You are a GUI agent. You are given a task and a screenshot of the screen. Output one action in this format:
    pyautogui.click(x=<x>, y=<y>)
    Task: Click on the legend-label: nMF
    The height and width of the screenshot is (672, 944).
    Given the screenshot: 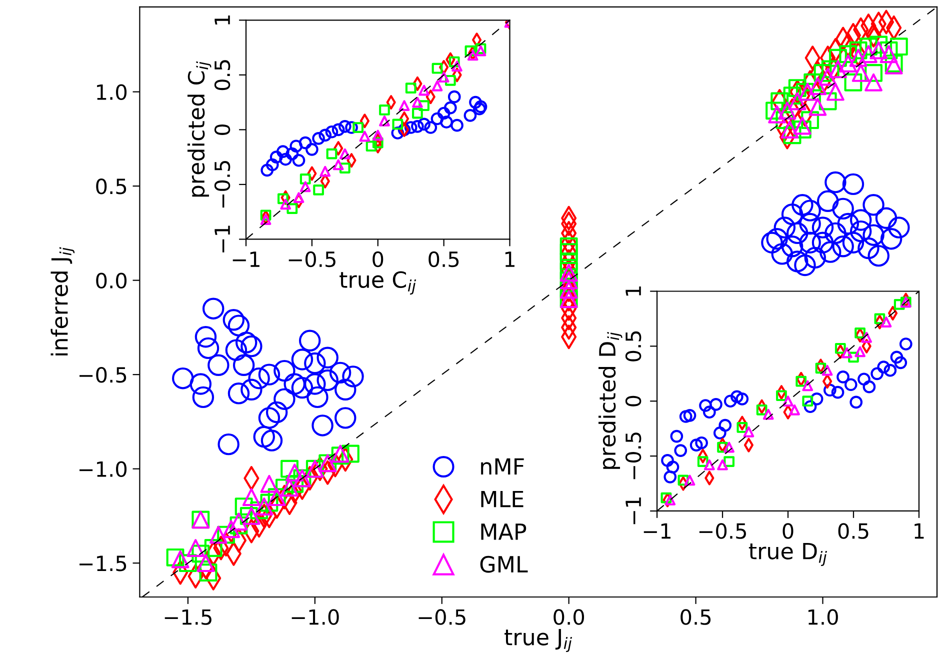 What is the action you would take?
    pyautogui.click(x=502, y=466)
    